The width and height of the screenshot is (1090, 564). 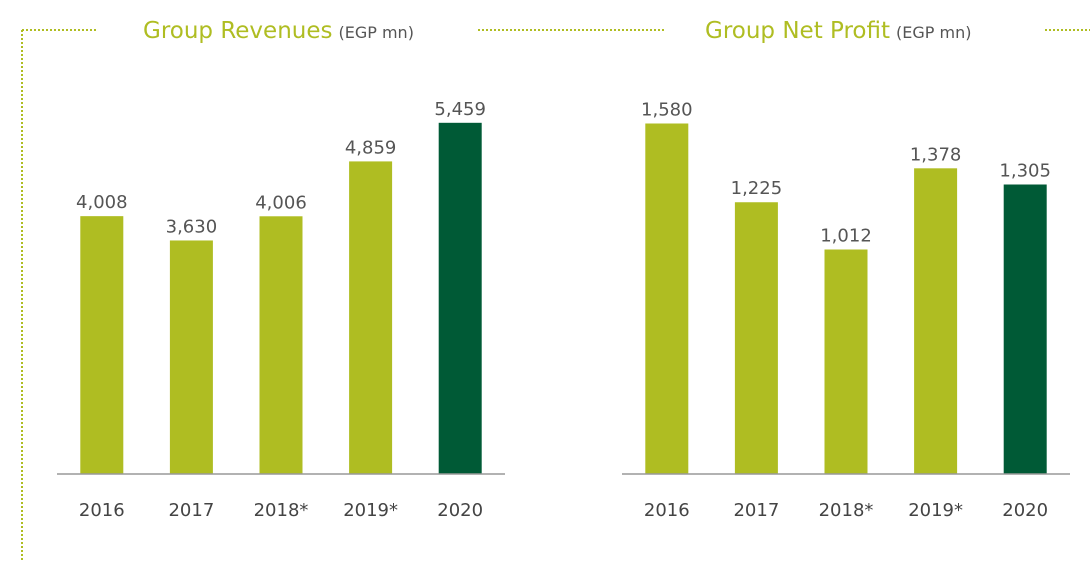 I want to click on title-text: Group Revenues, so click(x=237, y=31).